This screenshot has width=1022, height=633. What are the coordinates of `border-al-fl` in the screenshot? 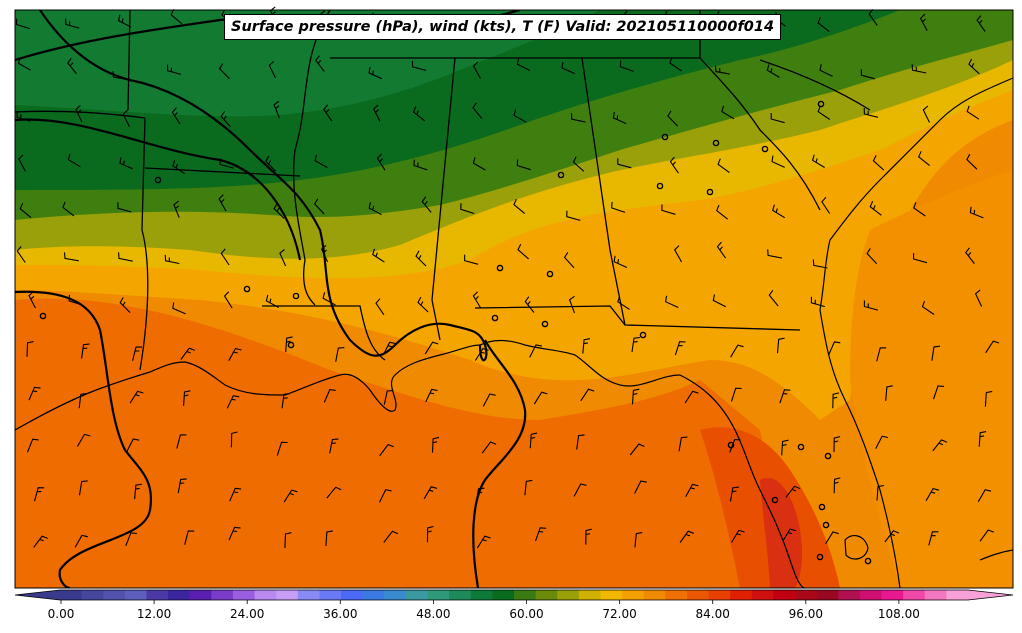 It's located at (637, 318).